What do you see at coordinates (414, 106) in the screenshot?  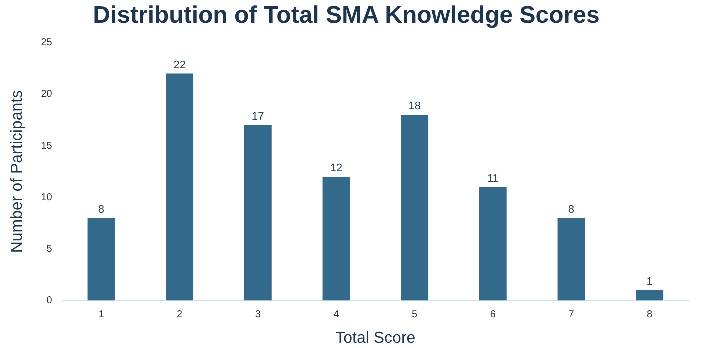 I see `data-label: 18` at bounding box center [414, 106].